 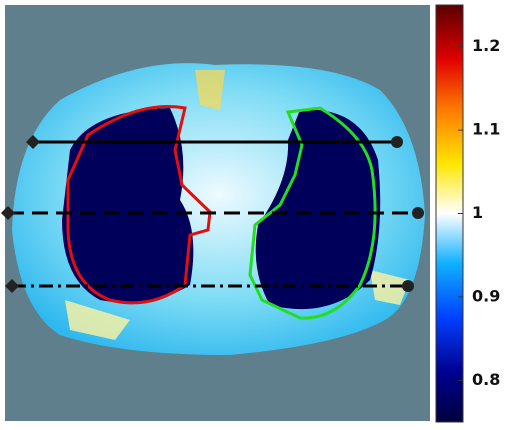 What do you see at coordinates (486, 129) in the screenshot?
I see `colorbar-tick-label: 1.1` at bounding box center [486, 129].